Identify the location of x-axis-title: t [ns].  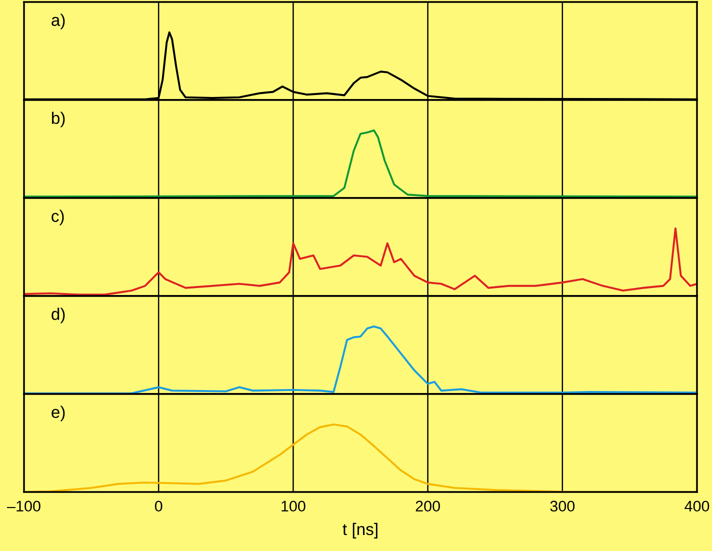
(360, 530).